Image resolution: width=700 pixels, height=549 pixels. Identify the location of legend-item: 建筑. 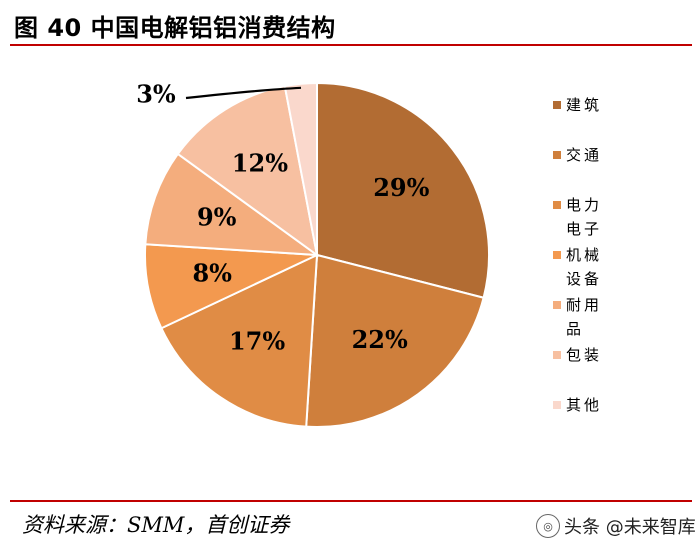
(583, 105).